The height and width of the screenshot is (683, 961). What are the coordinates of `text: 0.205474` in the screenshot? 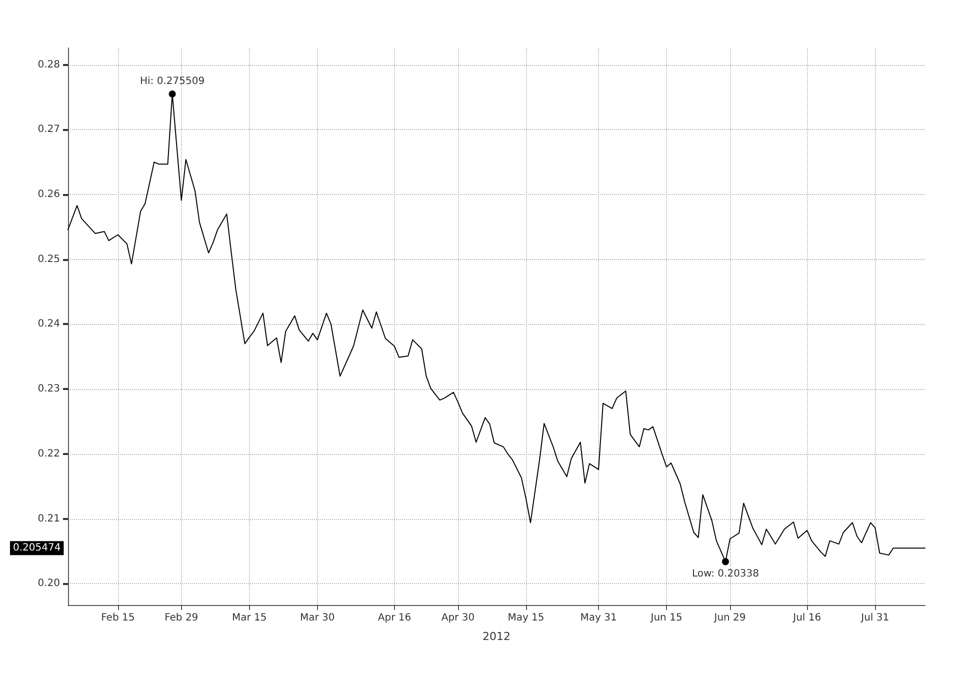 It's located at (37, 548).